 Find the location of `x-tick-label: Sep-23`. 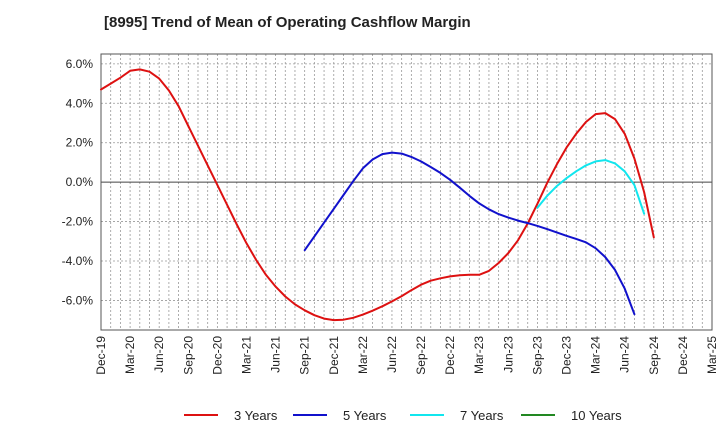

x-tick-label: Sep-23 is located at coordinates (537, 355).